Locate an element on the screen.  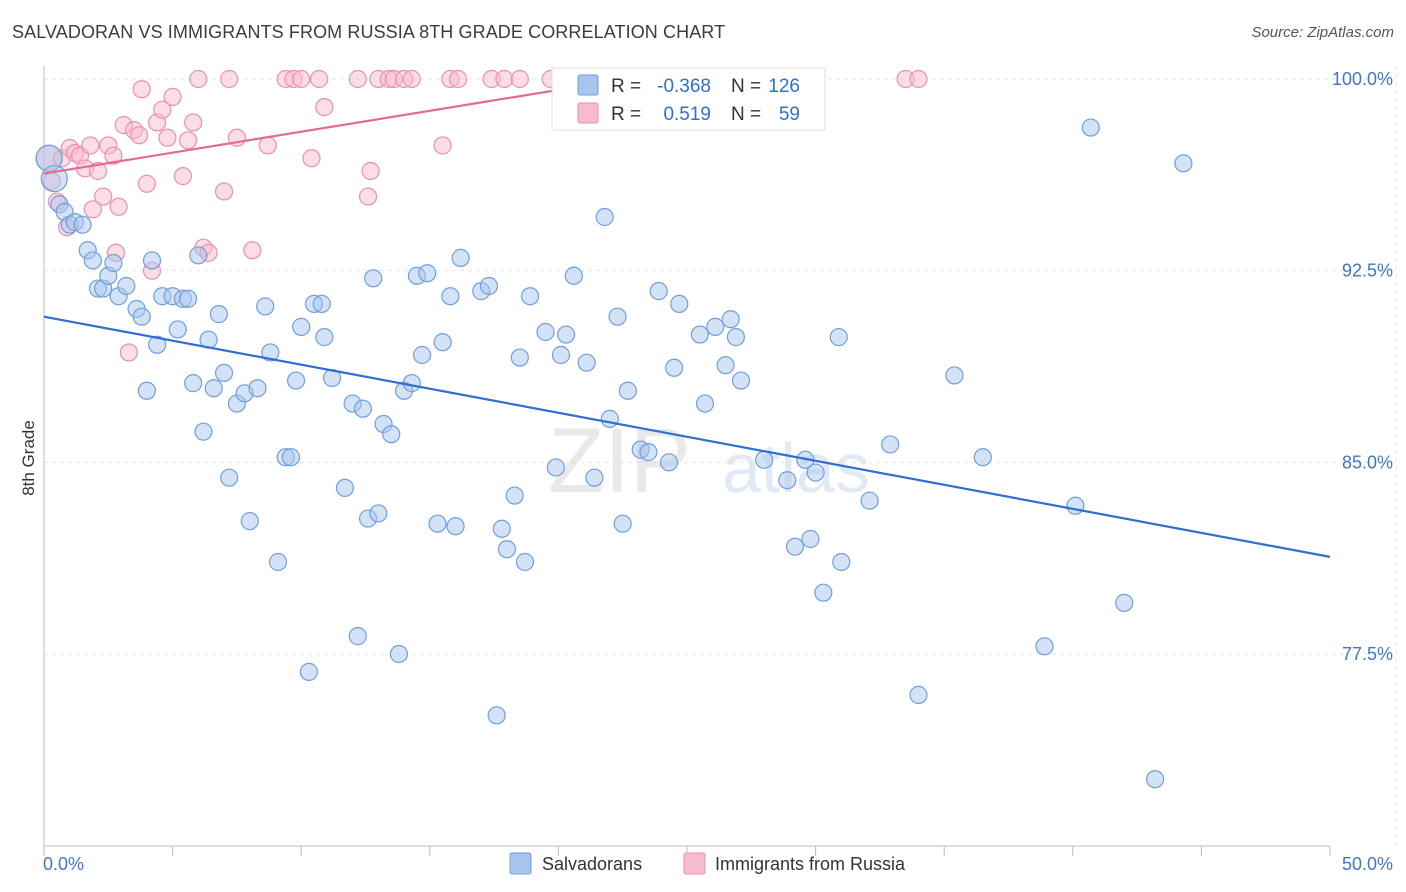
legend-swatch-russia is located at coordinates (694, 863).